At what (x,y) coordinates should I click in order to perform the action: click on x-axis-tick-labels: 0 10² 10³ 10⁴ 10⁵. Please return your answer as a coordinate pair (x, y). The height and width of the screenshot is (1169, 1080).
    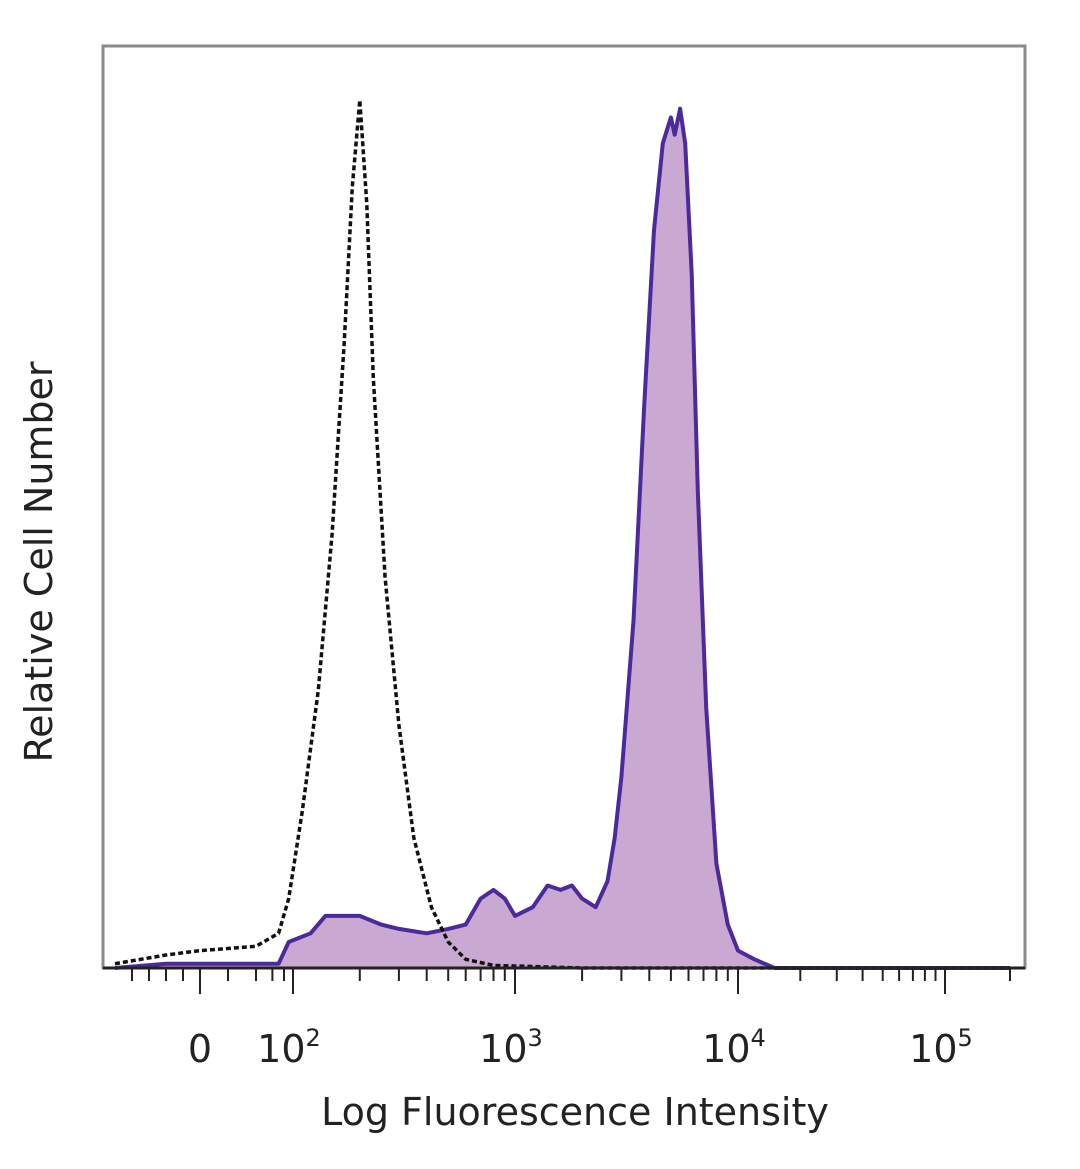
    Looking at the image, I should click on (580, 1047).